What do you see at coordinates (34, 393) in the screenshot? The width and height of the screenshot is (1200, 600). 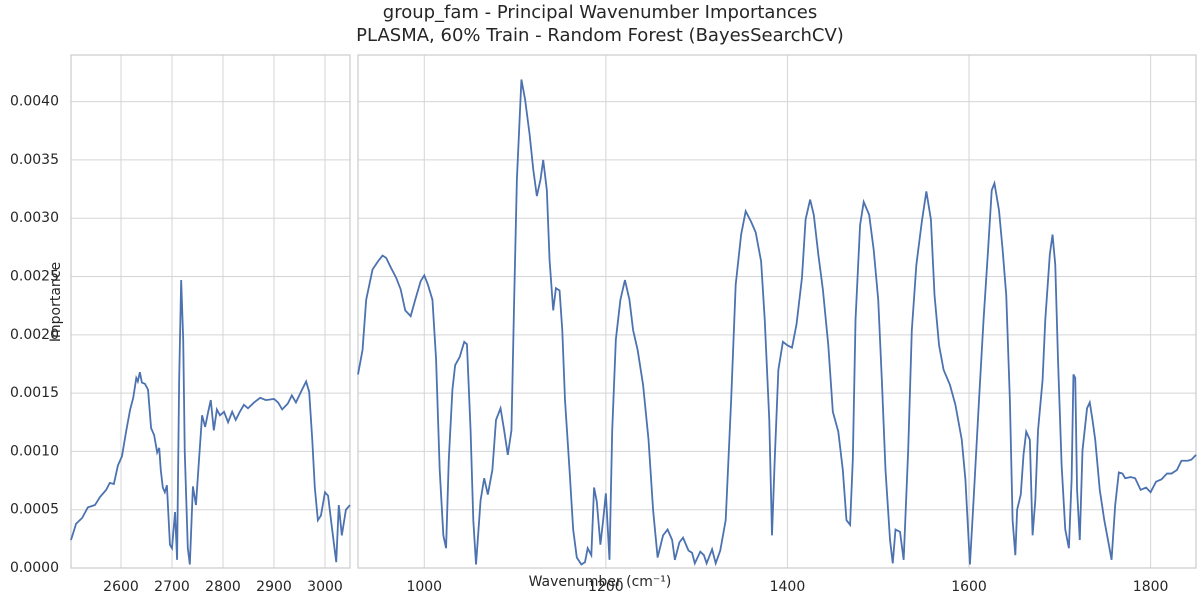 I see `y-tick-label: 0.0015` at bounding box center [34, 393].